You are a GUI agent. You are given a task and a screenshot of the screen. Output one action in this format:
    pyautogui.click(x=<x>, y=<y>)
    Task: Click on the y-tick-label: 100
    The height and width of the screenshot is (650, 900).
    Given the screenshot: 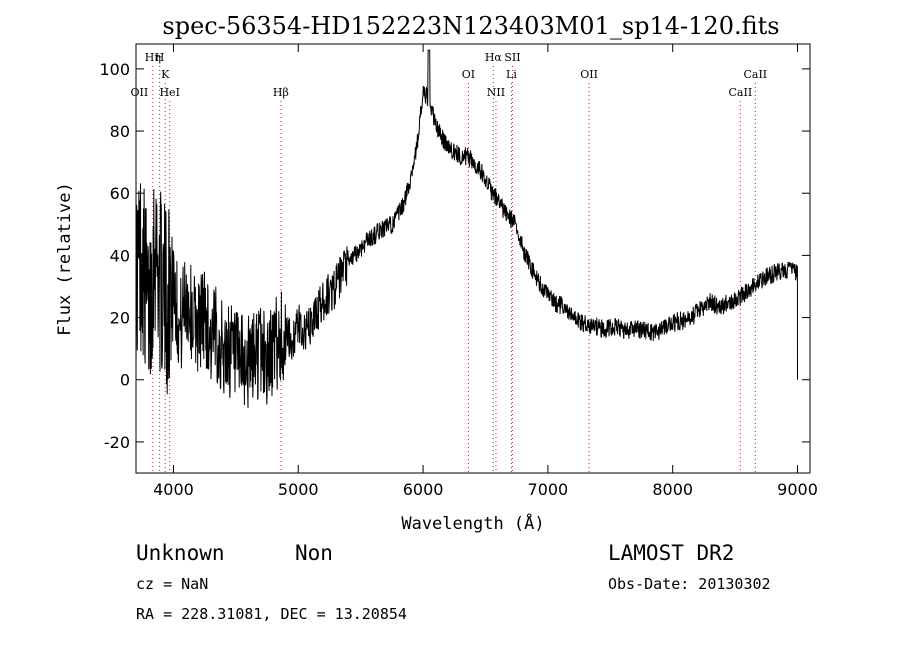 What is the action you would take?
    pyautogui.click(x=114, y=69)
    